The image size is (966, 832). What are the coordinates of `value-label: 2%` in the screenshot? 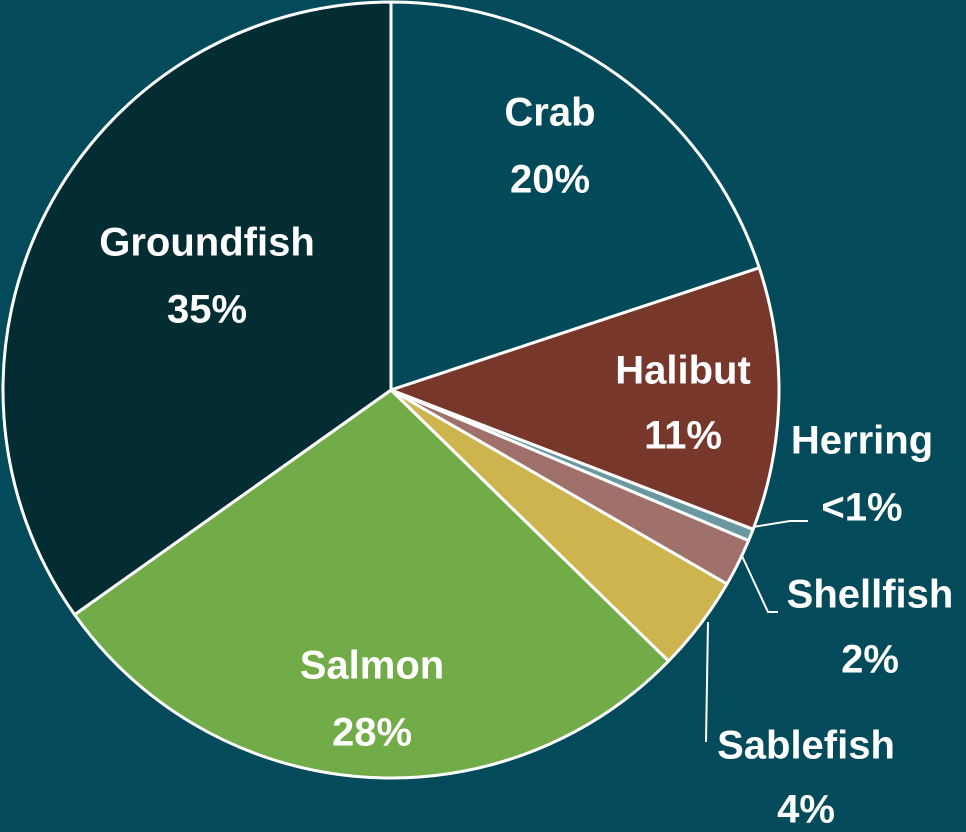 It's located at (870, 660).